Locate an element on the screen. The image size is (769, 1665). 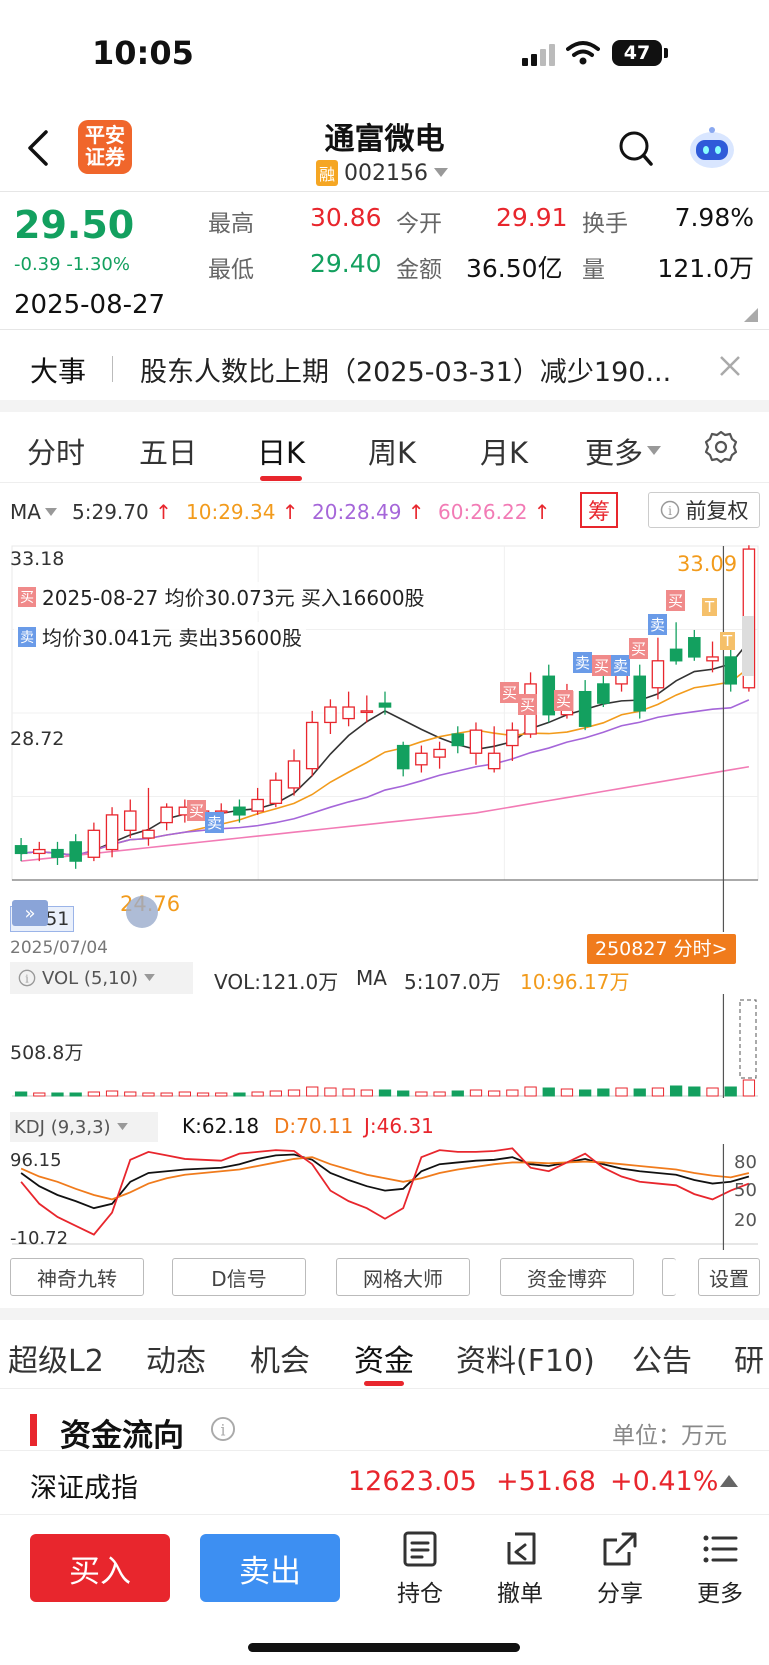
kdj-k-line is located at coordinates (385, 1181).